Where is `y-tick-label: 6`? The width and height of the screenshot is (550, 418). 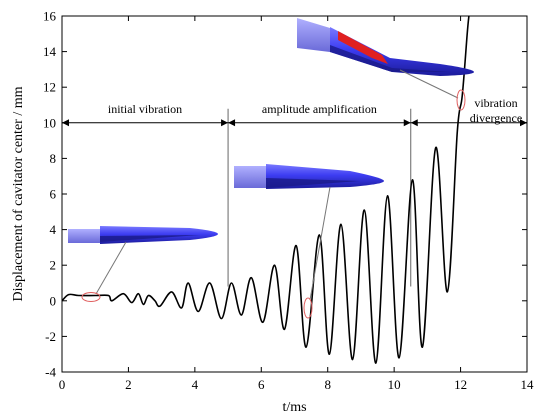 y-tick-label: 6 is located at coordinates (53, 194).